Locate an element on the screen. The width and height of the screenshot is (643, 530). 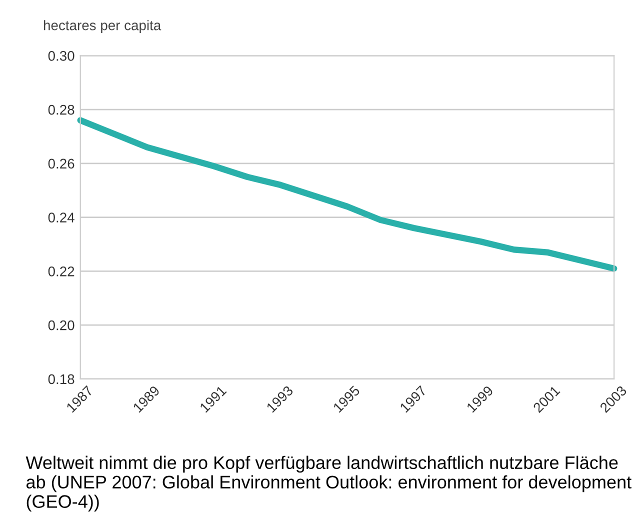
y-tick-label: 0.22 is located at coordinates (61, 271).